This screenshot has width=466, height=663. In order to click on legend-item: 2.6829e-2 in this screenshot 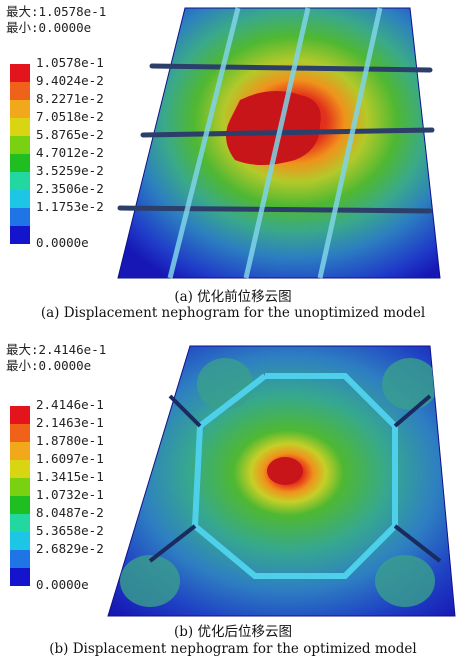, I will do `click(65, 554)`.